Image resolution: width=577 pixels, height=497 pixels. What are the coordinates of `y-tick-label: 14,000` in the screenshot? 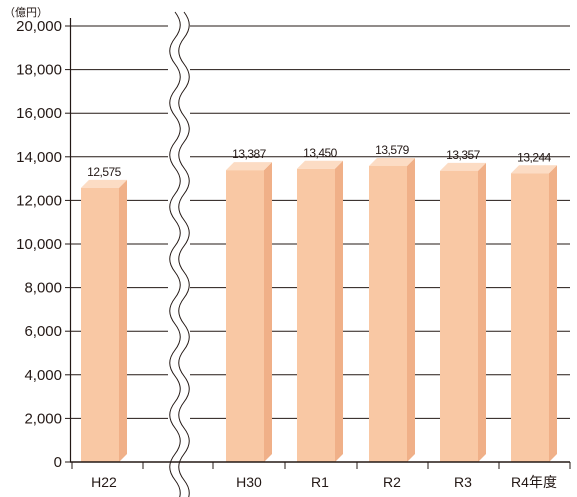 It's located at (39, 157).